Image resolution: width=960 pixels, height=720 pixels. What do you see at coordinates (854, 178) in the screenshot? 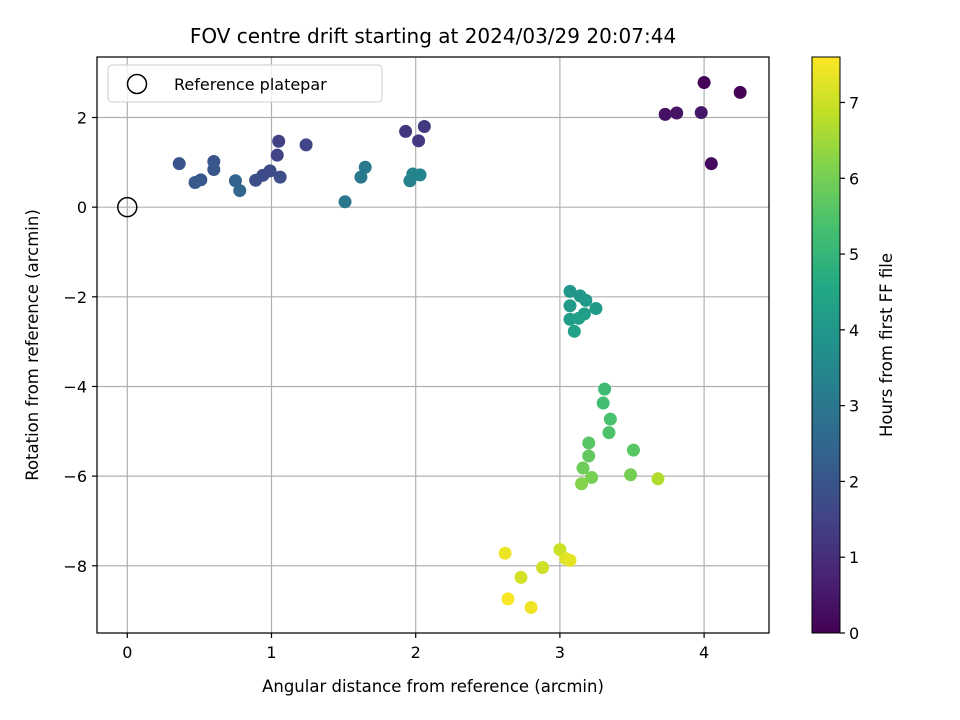
I see `colorbar-tick-label: 6` at bounding box center [854, 178].